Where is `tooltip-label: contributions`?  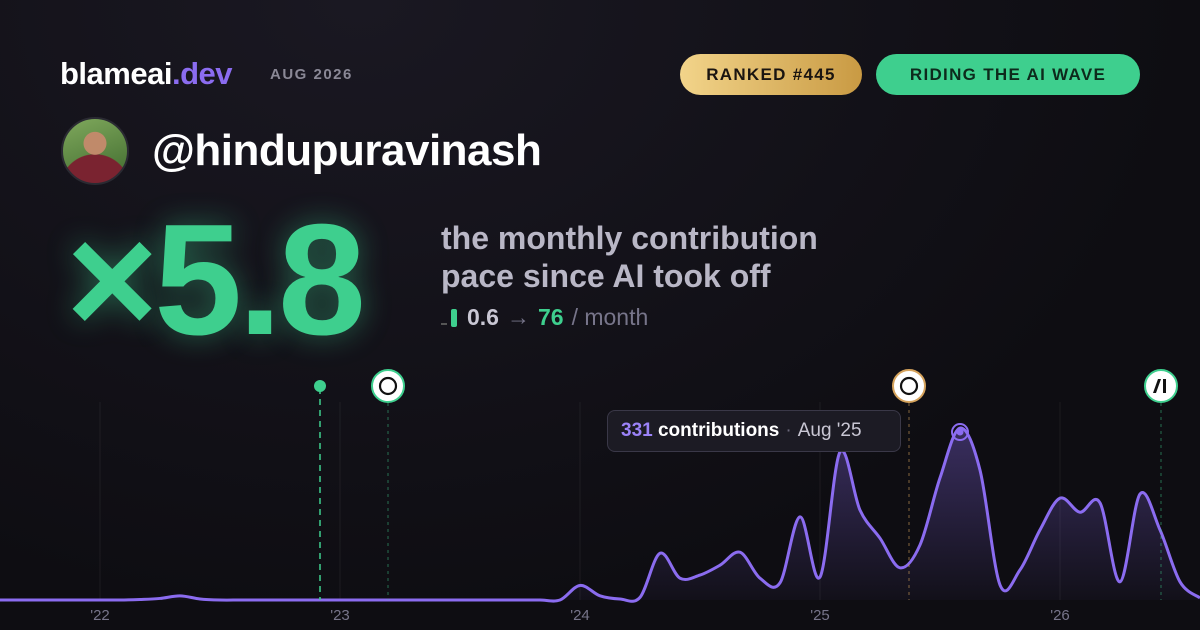 tooltip-label: contributions is located at coordinates (718, 430).